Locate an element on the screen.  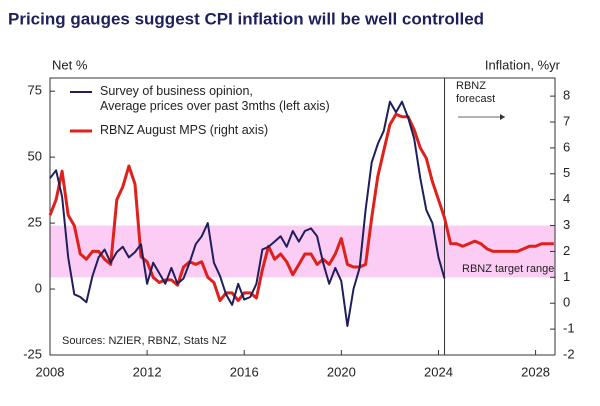
y2-tick-label: 8 is located at coordinates (566, 95).